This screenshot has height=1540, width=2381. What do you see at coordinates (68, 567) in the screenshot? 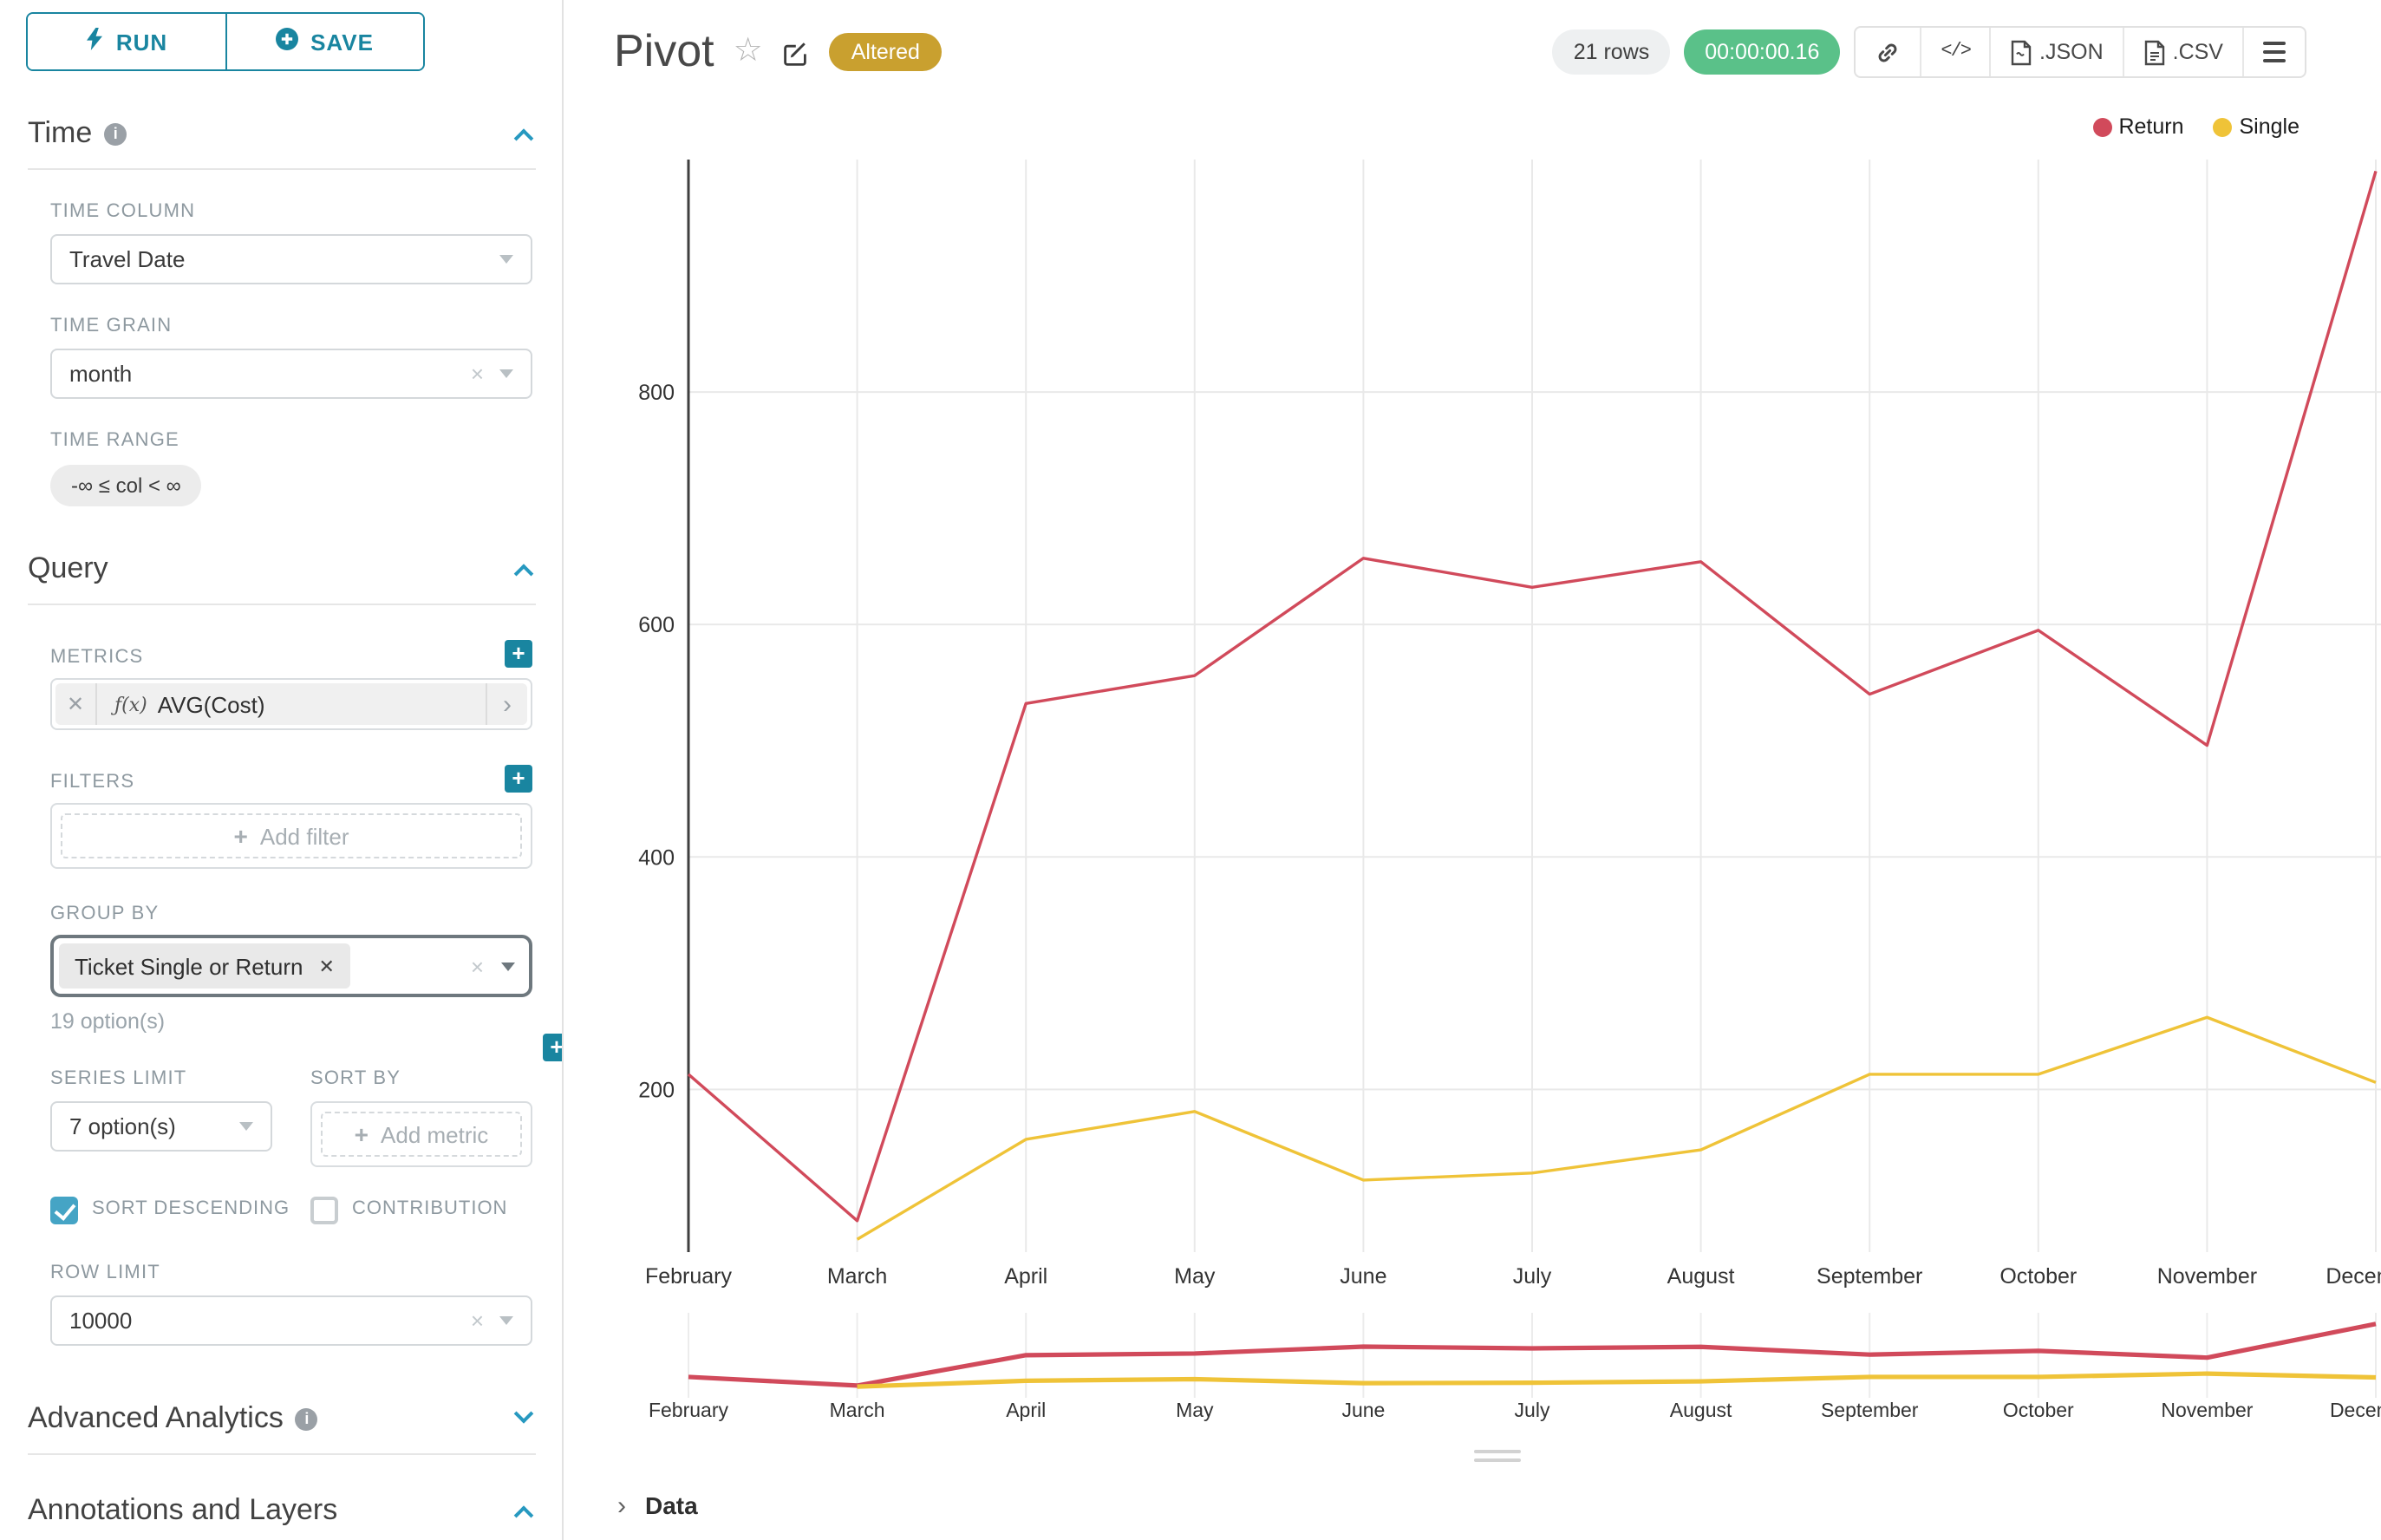
I see `query-section-title: Query` at bounding box center [68, 567].